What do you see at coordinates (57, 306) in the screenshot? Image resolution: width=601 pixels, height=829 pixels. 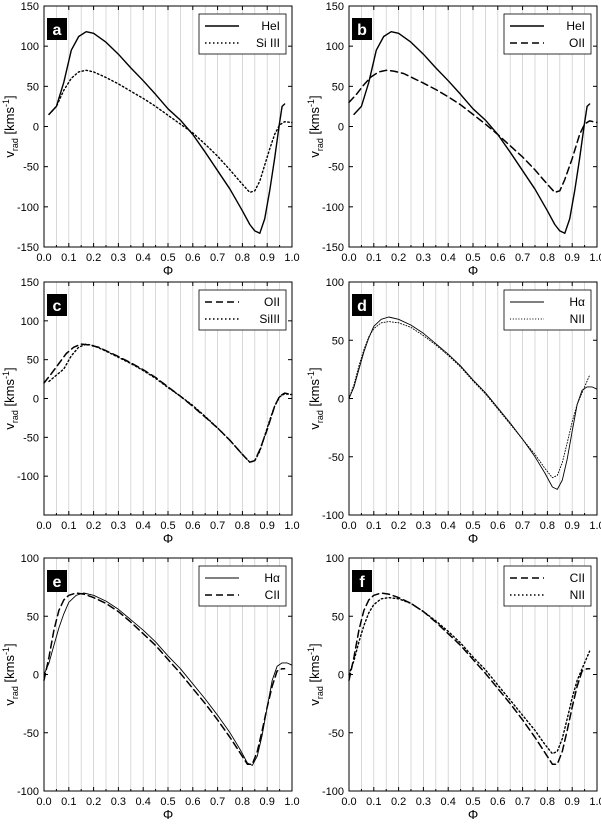 I see `panel-label: c` at bounding box center [57, 306].